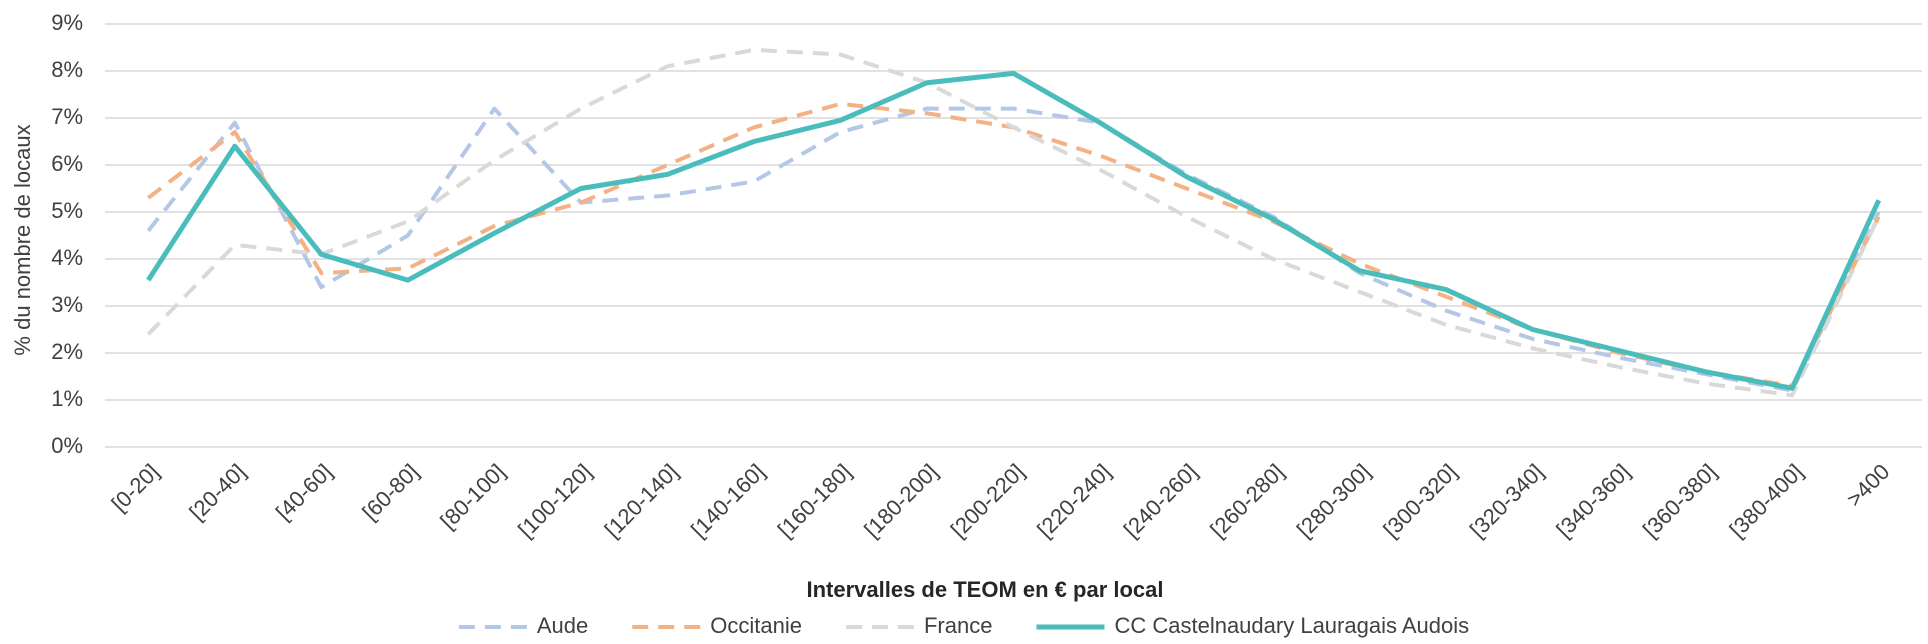 Image resolution: width=1928 pixels, height=644 pixels. I want to click on x-tick-label: [320-340], so click(1506, 500).